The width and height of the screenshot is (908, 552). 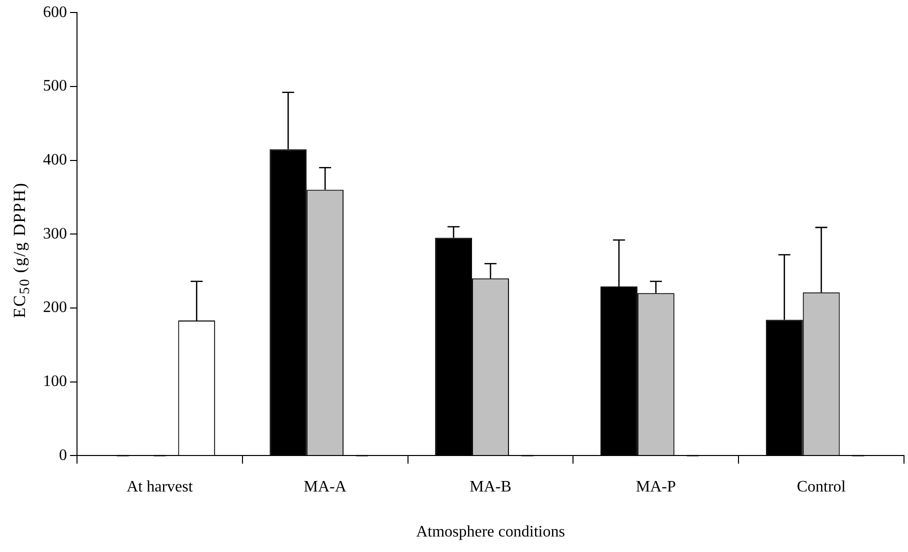 I want to click on x-tick-label: MA-A, so click(x=325, y=487).